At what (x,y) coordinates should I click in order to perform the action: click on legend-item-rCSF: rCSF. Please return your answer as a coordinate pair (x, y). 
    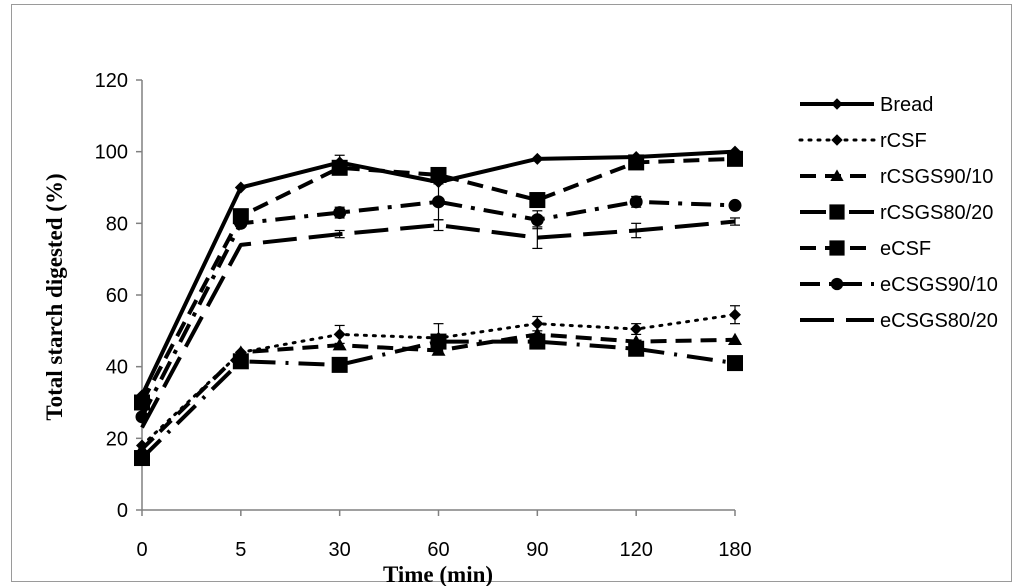
    Looking at the image, I should click on (862, 141).